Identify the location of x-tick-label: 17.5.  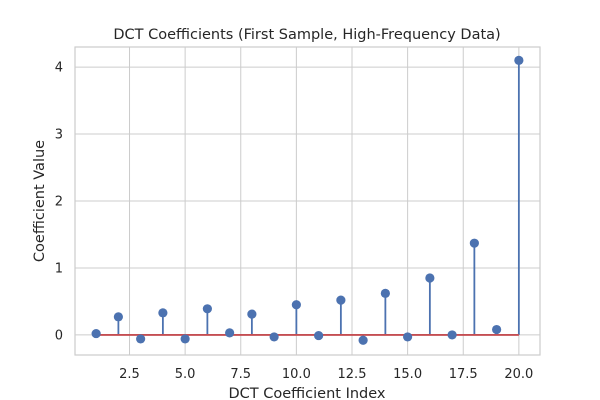
(463, 374).